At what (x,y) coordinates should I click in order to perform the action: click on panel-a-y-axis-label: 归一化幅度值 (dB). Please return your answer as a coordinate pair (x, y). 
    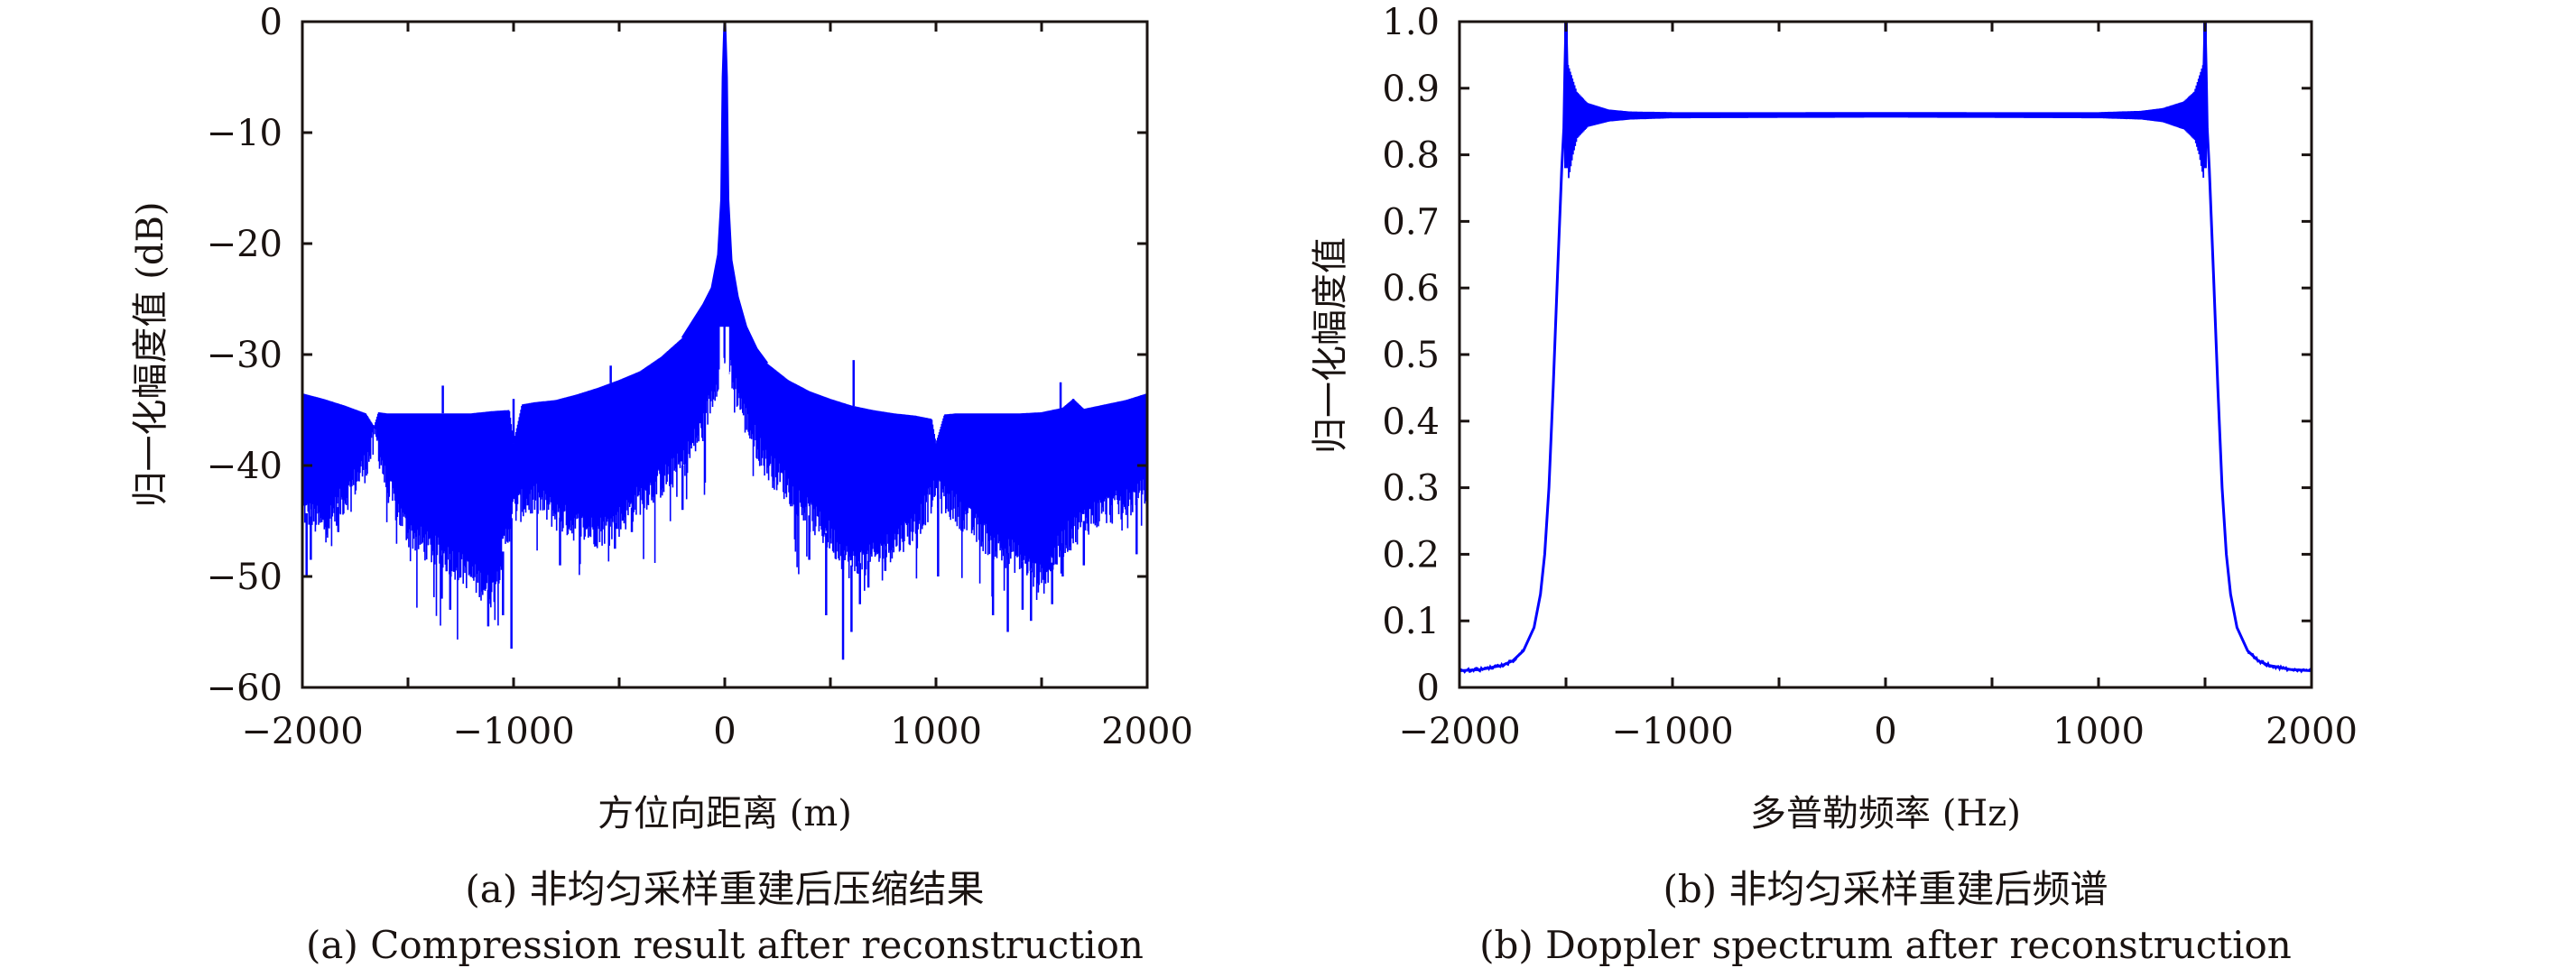
    Looking at the image, I should click on (150, 355).